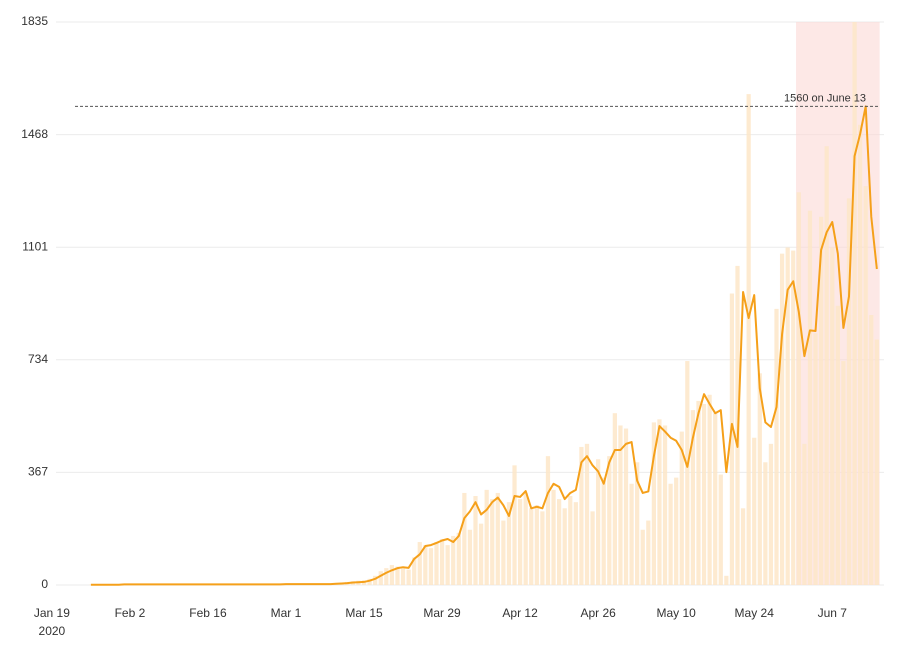 The height and width of the screenshot is (645, 906). Describe the element at coordinates (442, 613) in the screenshot. I see `x-tick-label: Mar 29` at that location.